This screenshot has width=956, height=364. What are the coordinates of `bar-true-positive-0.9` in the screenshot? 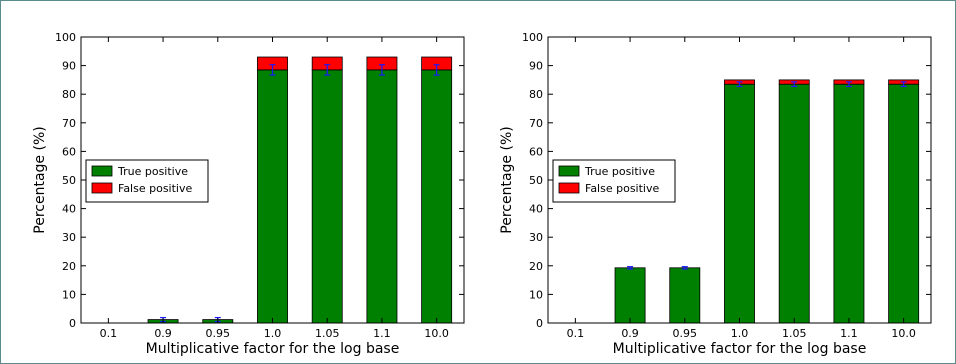 It's located at (630, 295).